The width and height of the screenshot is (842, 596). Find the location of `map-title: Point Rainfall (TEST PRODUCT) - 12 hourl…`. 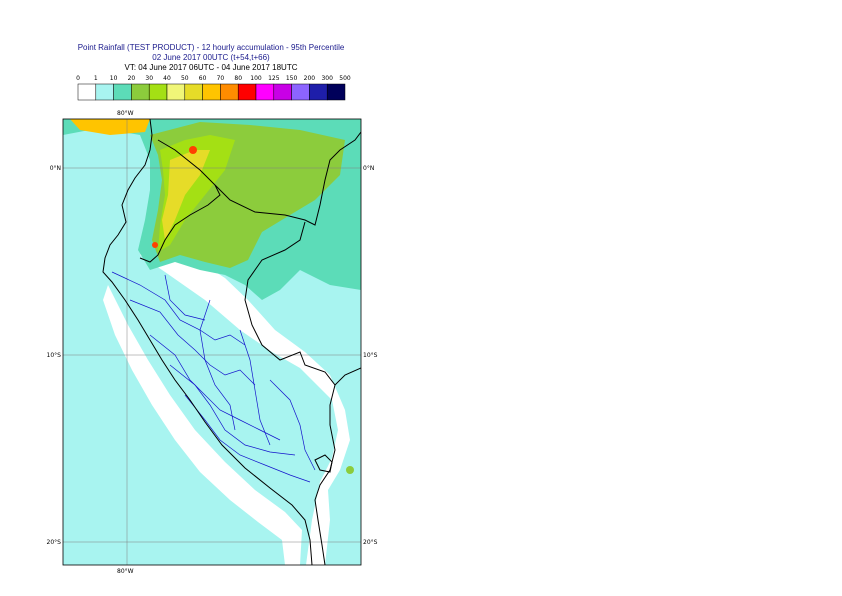

map-title: Point Rainfall (TEST PRODUCT) - 12 hourl… is located at coordinates (211, 58).